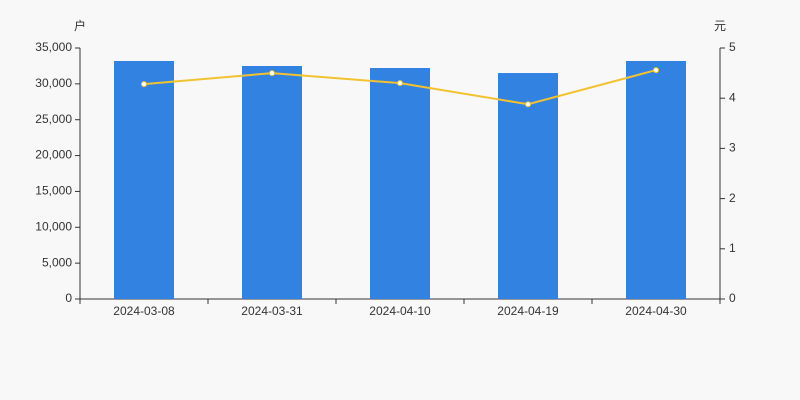  What do you see at coordinates (53, 119) in the screenshot?
I see `y-tick-label: 25,000` at bounding box center [53, 119].